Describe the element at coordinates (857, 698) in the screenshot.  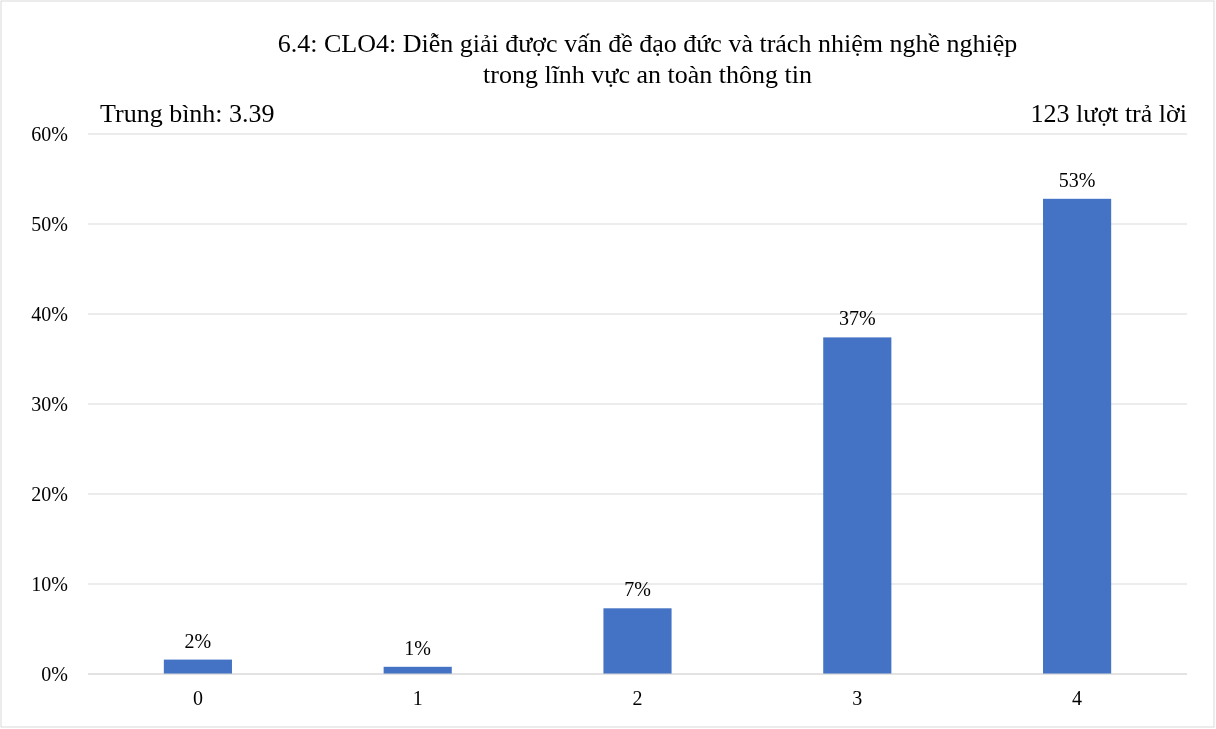
I see `x-tick-label: 3` at that location.